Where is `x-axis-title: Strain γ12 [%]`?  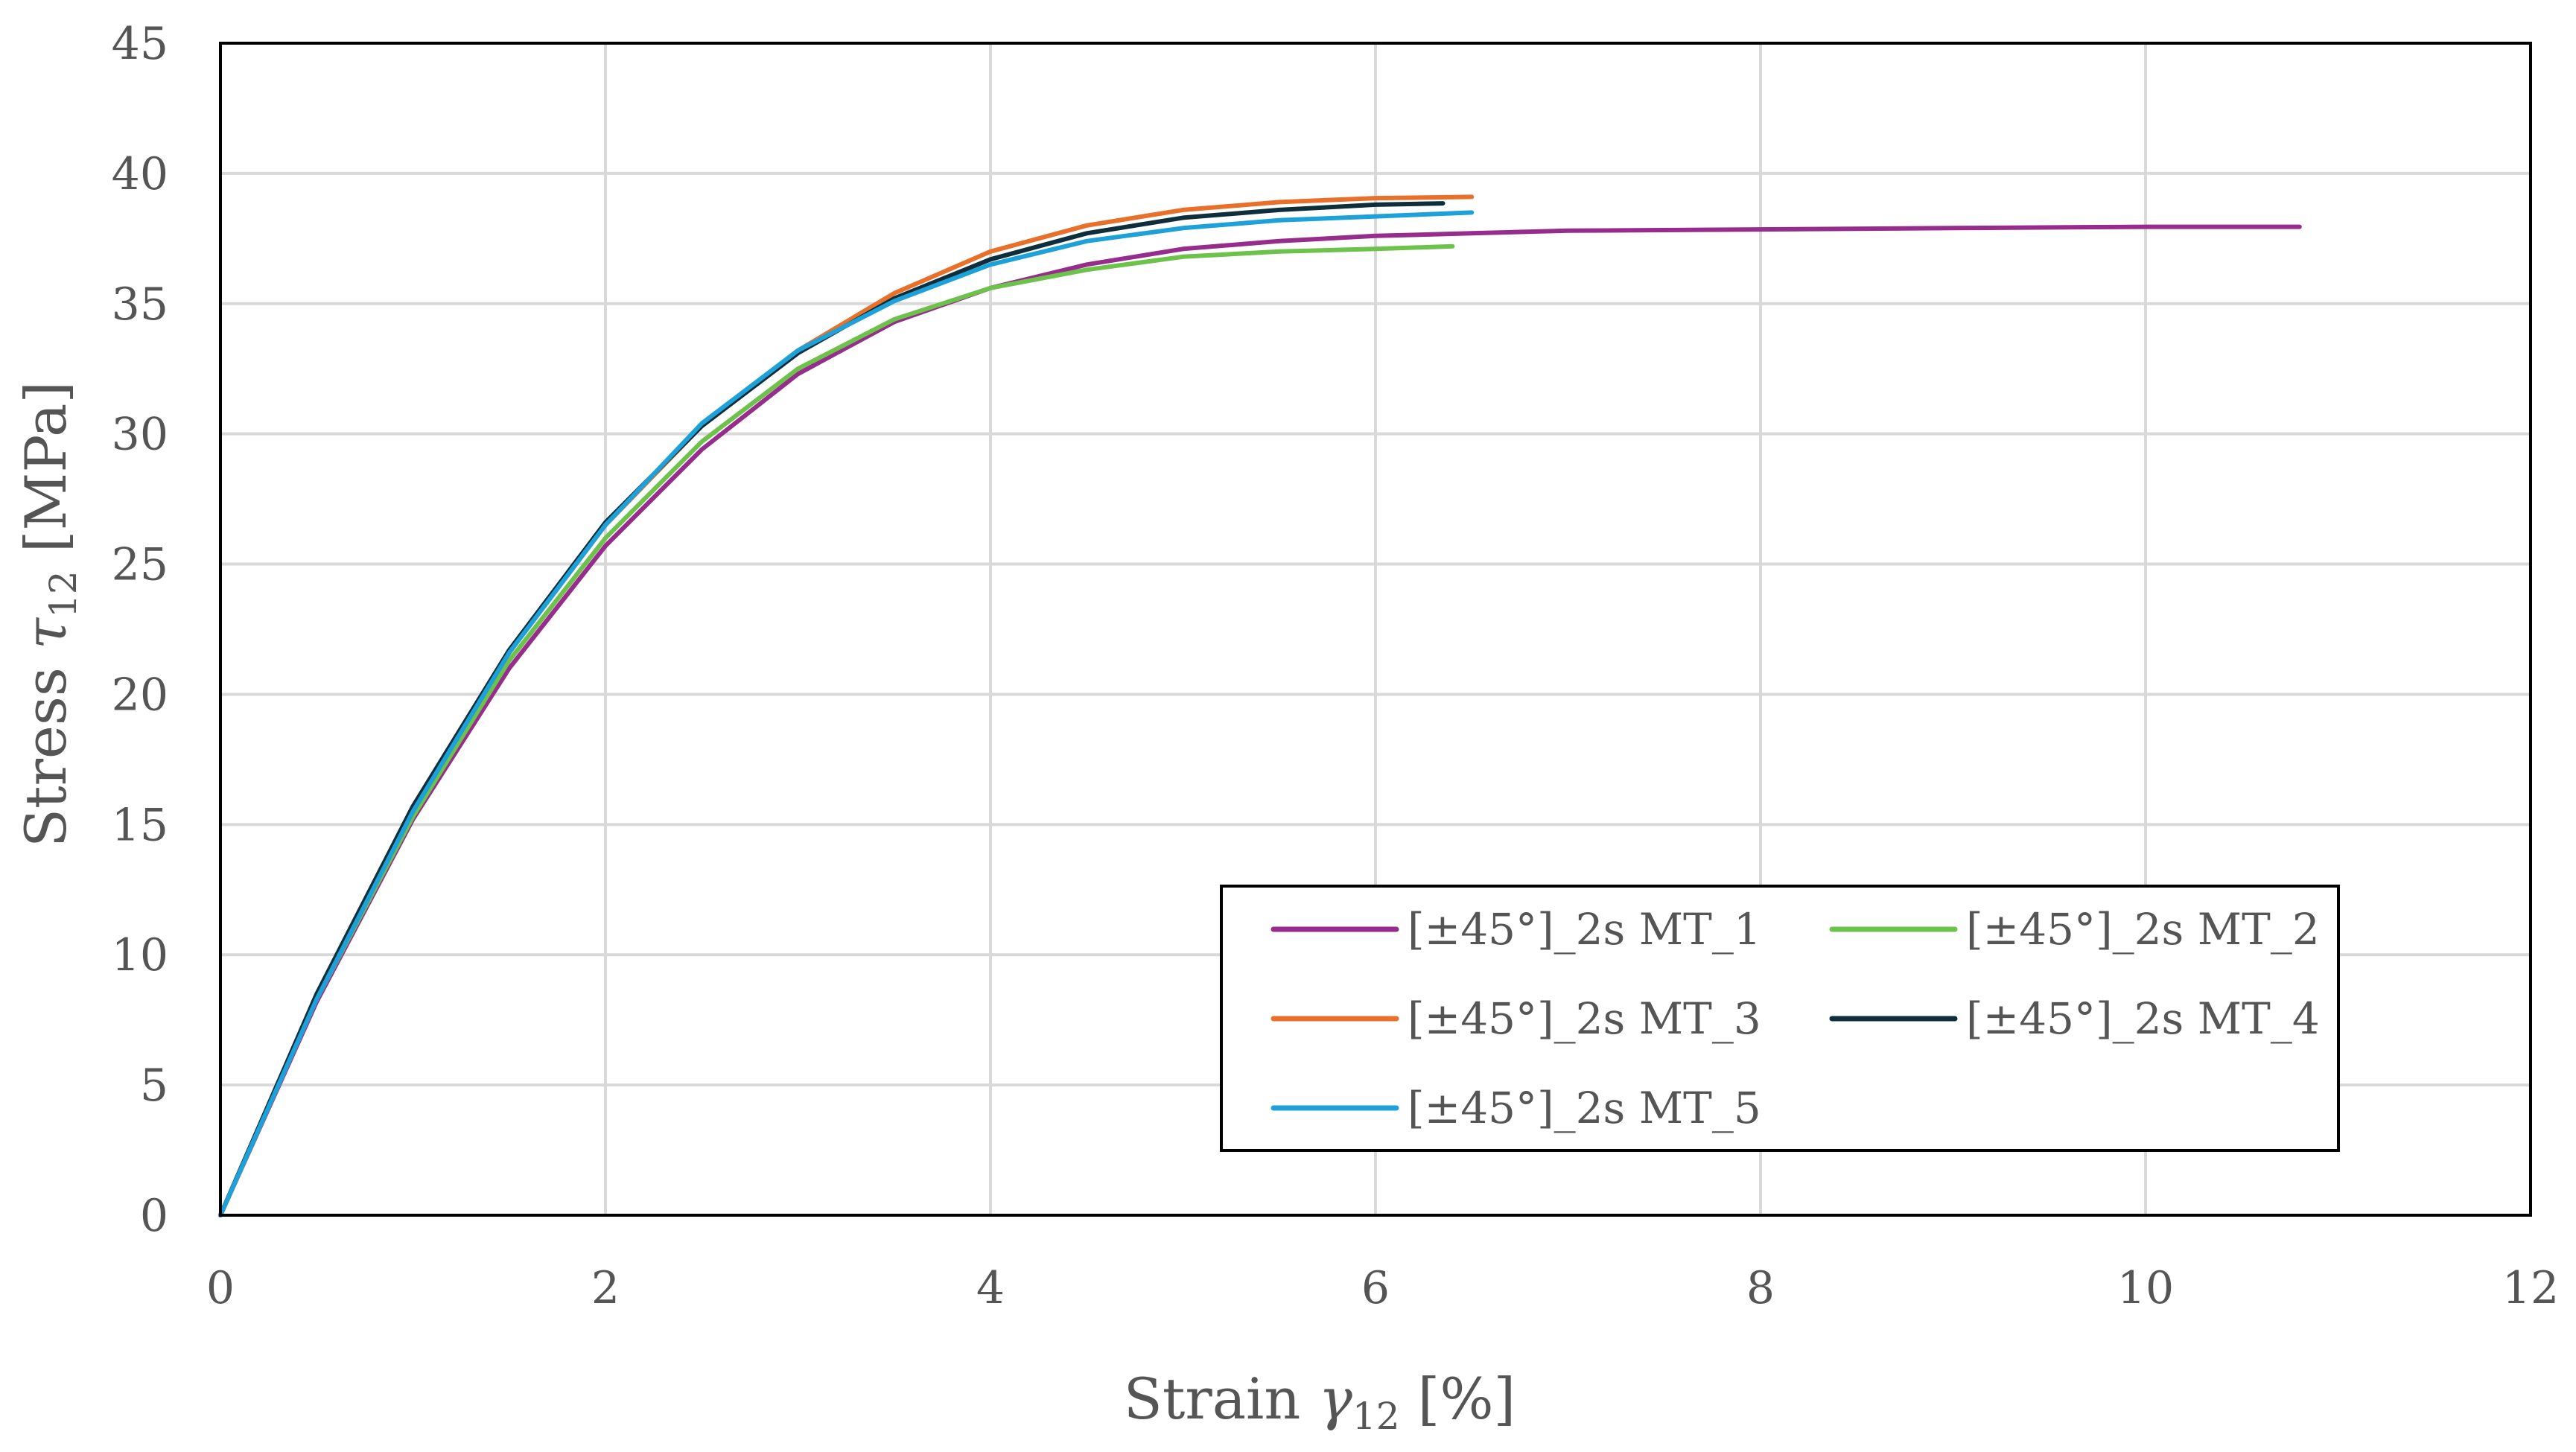 x-axis-title: Strain γ12 [%] is located at coordinates (1320, 1402).